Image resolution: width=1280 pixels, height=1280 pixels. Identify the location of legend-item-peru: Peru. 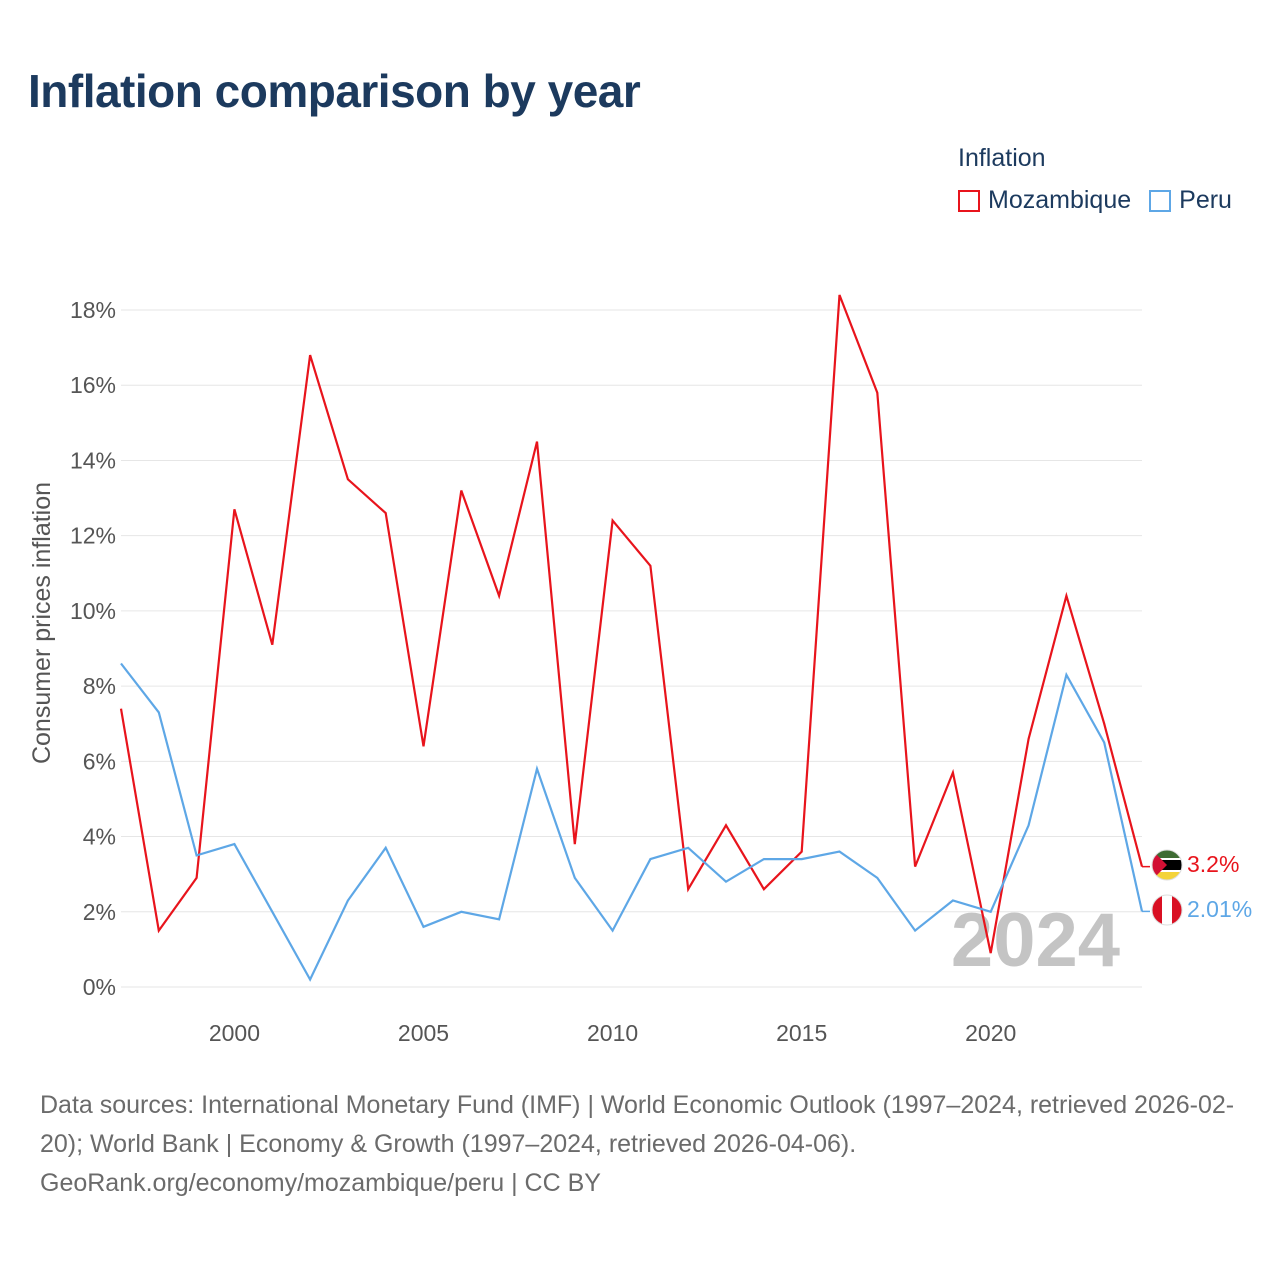
(1190, 200).